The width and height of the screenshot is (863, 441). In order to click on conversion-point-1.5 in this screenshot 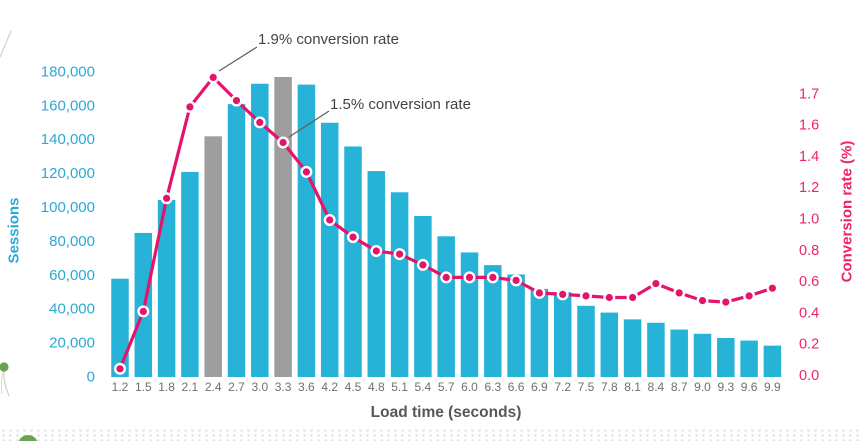, I will do `click(143, 311)`.